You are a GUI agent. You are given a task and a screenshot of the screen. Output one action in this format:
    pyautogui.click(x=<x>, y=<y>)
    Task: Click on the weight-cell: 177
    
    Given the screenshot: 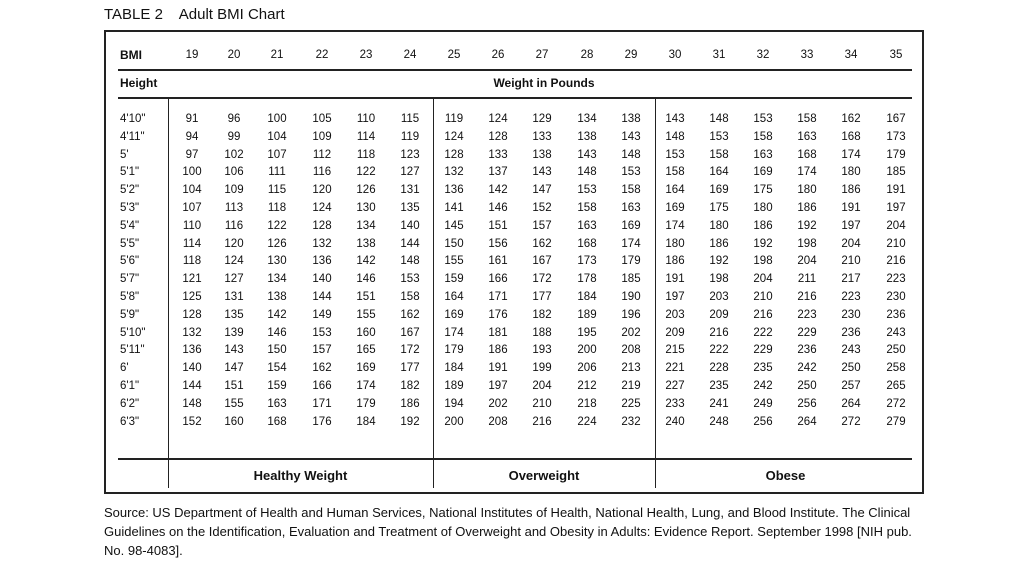 What is the action you would take?
    pyautogui.click(x=410, y=368)
    